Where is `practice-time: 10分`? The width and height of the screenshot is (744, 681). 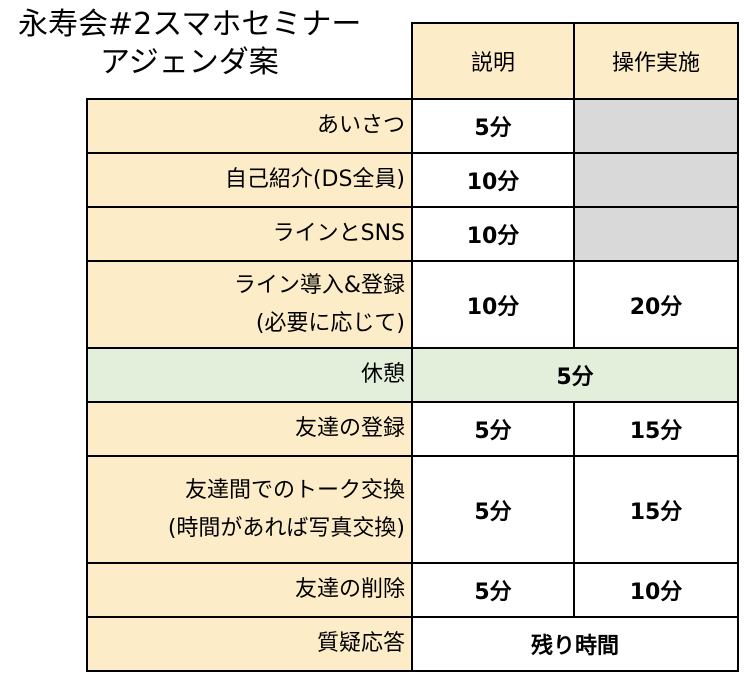 practice-time: 10分 is located at coordinates (656, 590).